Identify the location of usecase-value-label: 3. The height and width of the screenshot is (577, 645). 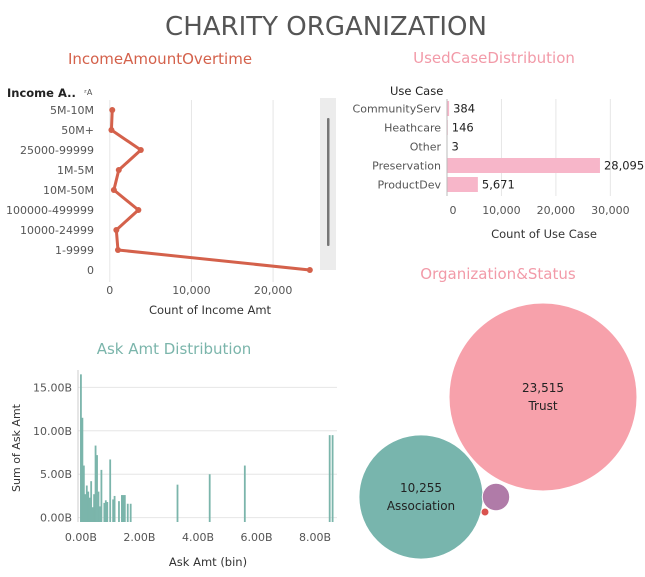
(455, 147).